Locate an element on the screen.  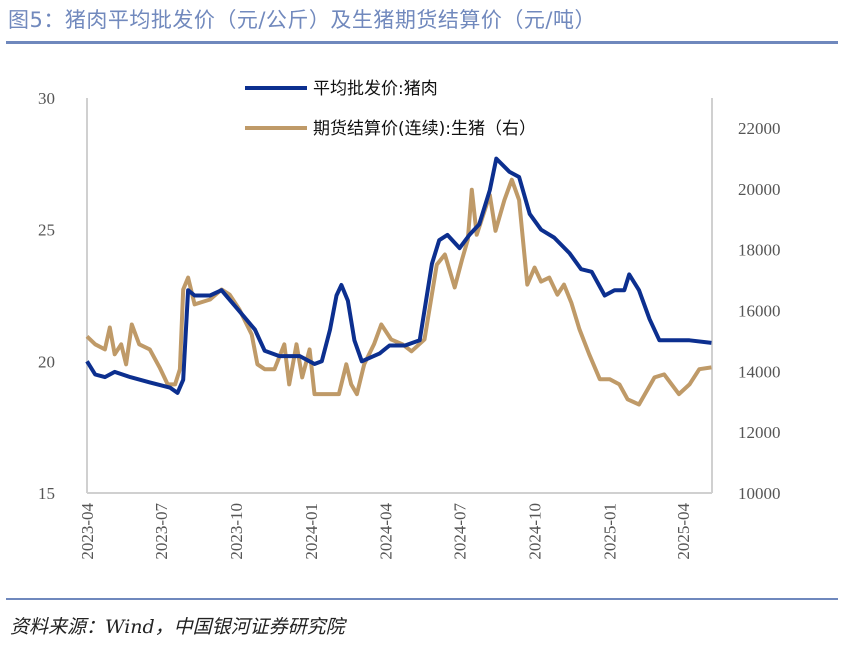
x-tick-label: 2023-04 is located at coordinates (87, 531).